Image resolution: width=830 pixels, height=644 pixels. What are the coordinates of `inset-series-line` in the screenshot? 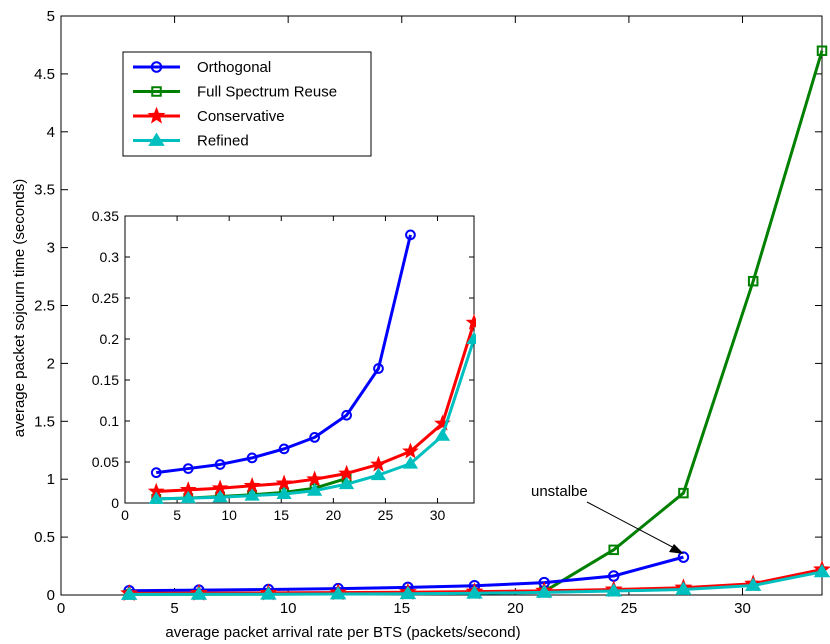 It's located at (284, 354).